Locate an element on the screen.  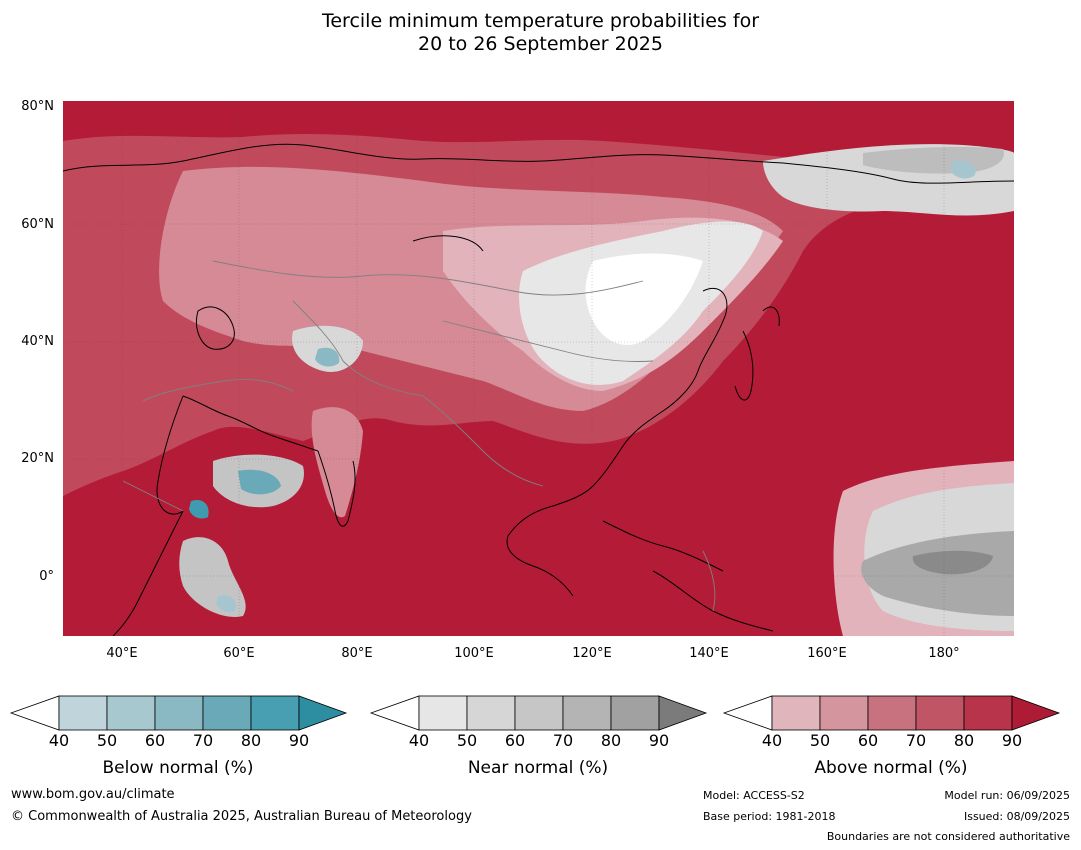
lat-label-60n: 60°N is located at coordinates (37, 224).